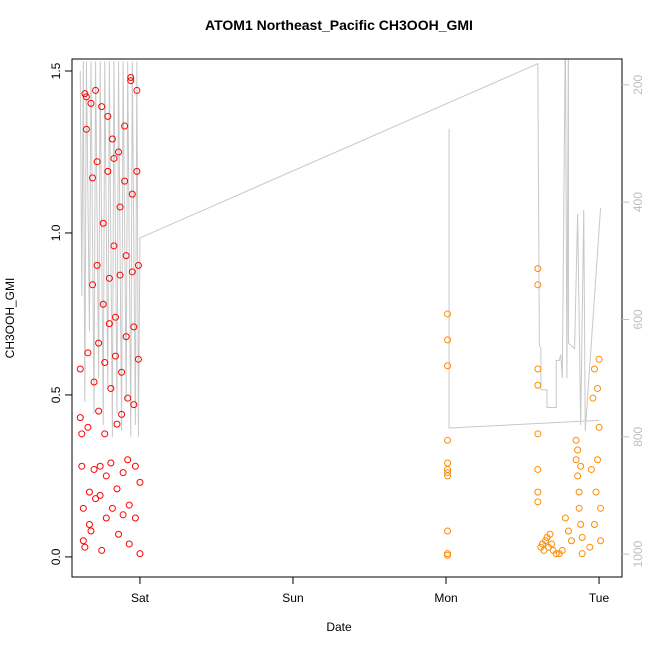  Describe the element at coordinates (638, 84) in the screenshot. I see `y2-tick-label: 200` at that location.